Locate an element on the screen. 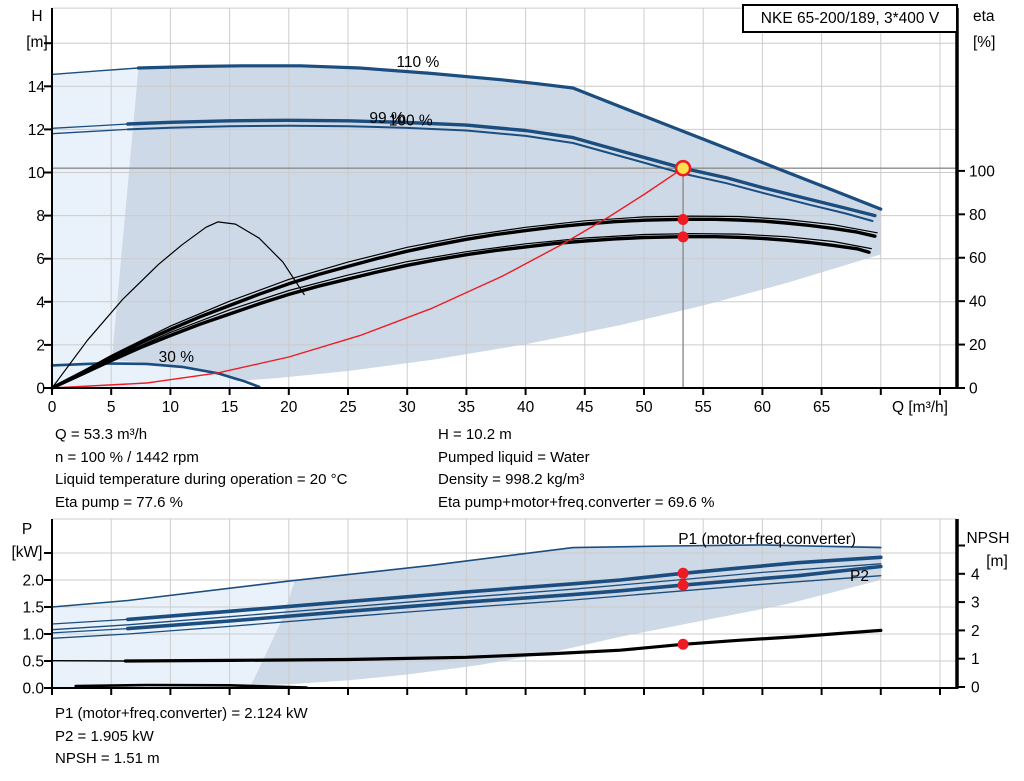 The height and width of the screenshot is (781, 1024). axis-label-h: H is located at coordinates (36, 16).